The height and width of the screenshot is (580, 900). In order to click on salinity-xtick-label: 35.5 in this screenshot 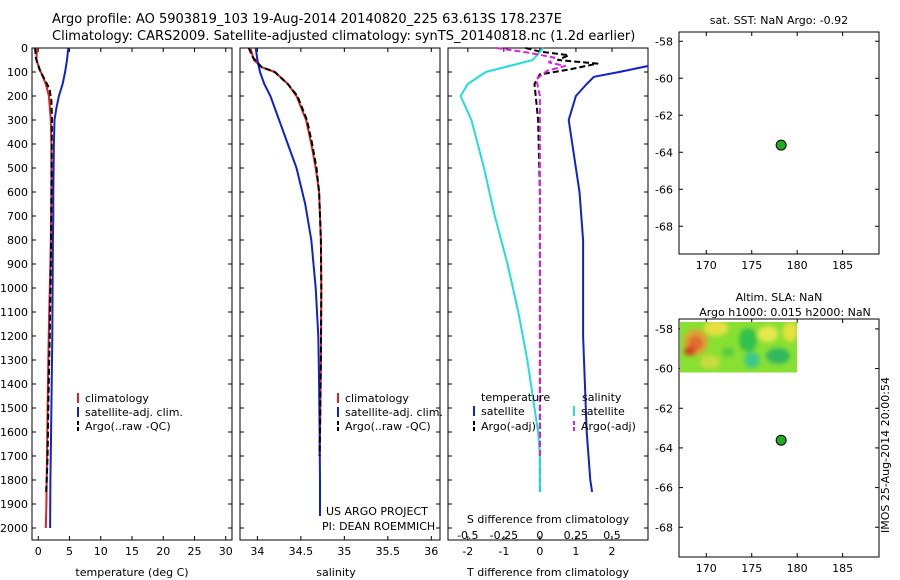, I will do `click(388, 551)`.